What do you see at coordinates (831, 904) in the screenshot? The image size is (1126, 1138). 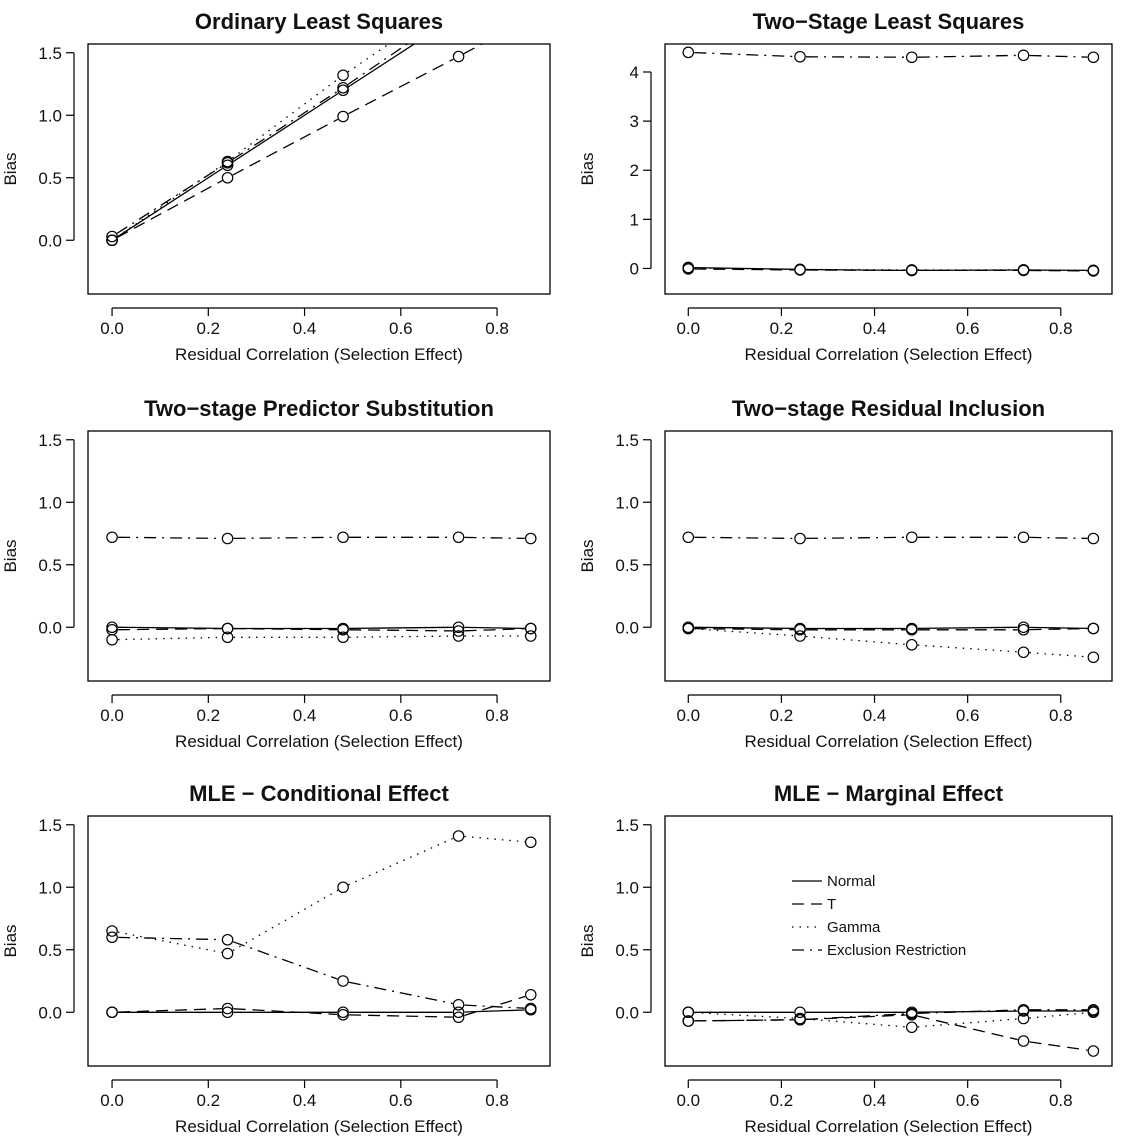 I see `legend-label: T` at bounding box center [831, 904].